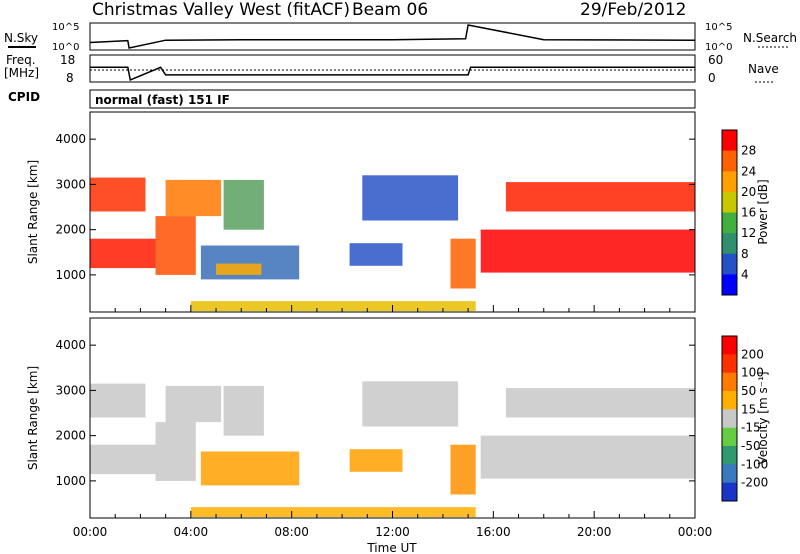  Describe the element at coordinates (770, 38) in the screenshot. I see `nsearch-label: N.Search` at that location.